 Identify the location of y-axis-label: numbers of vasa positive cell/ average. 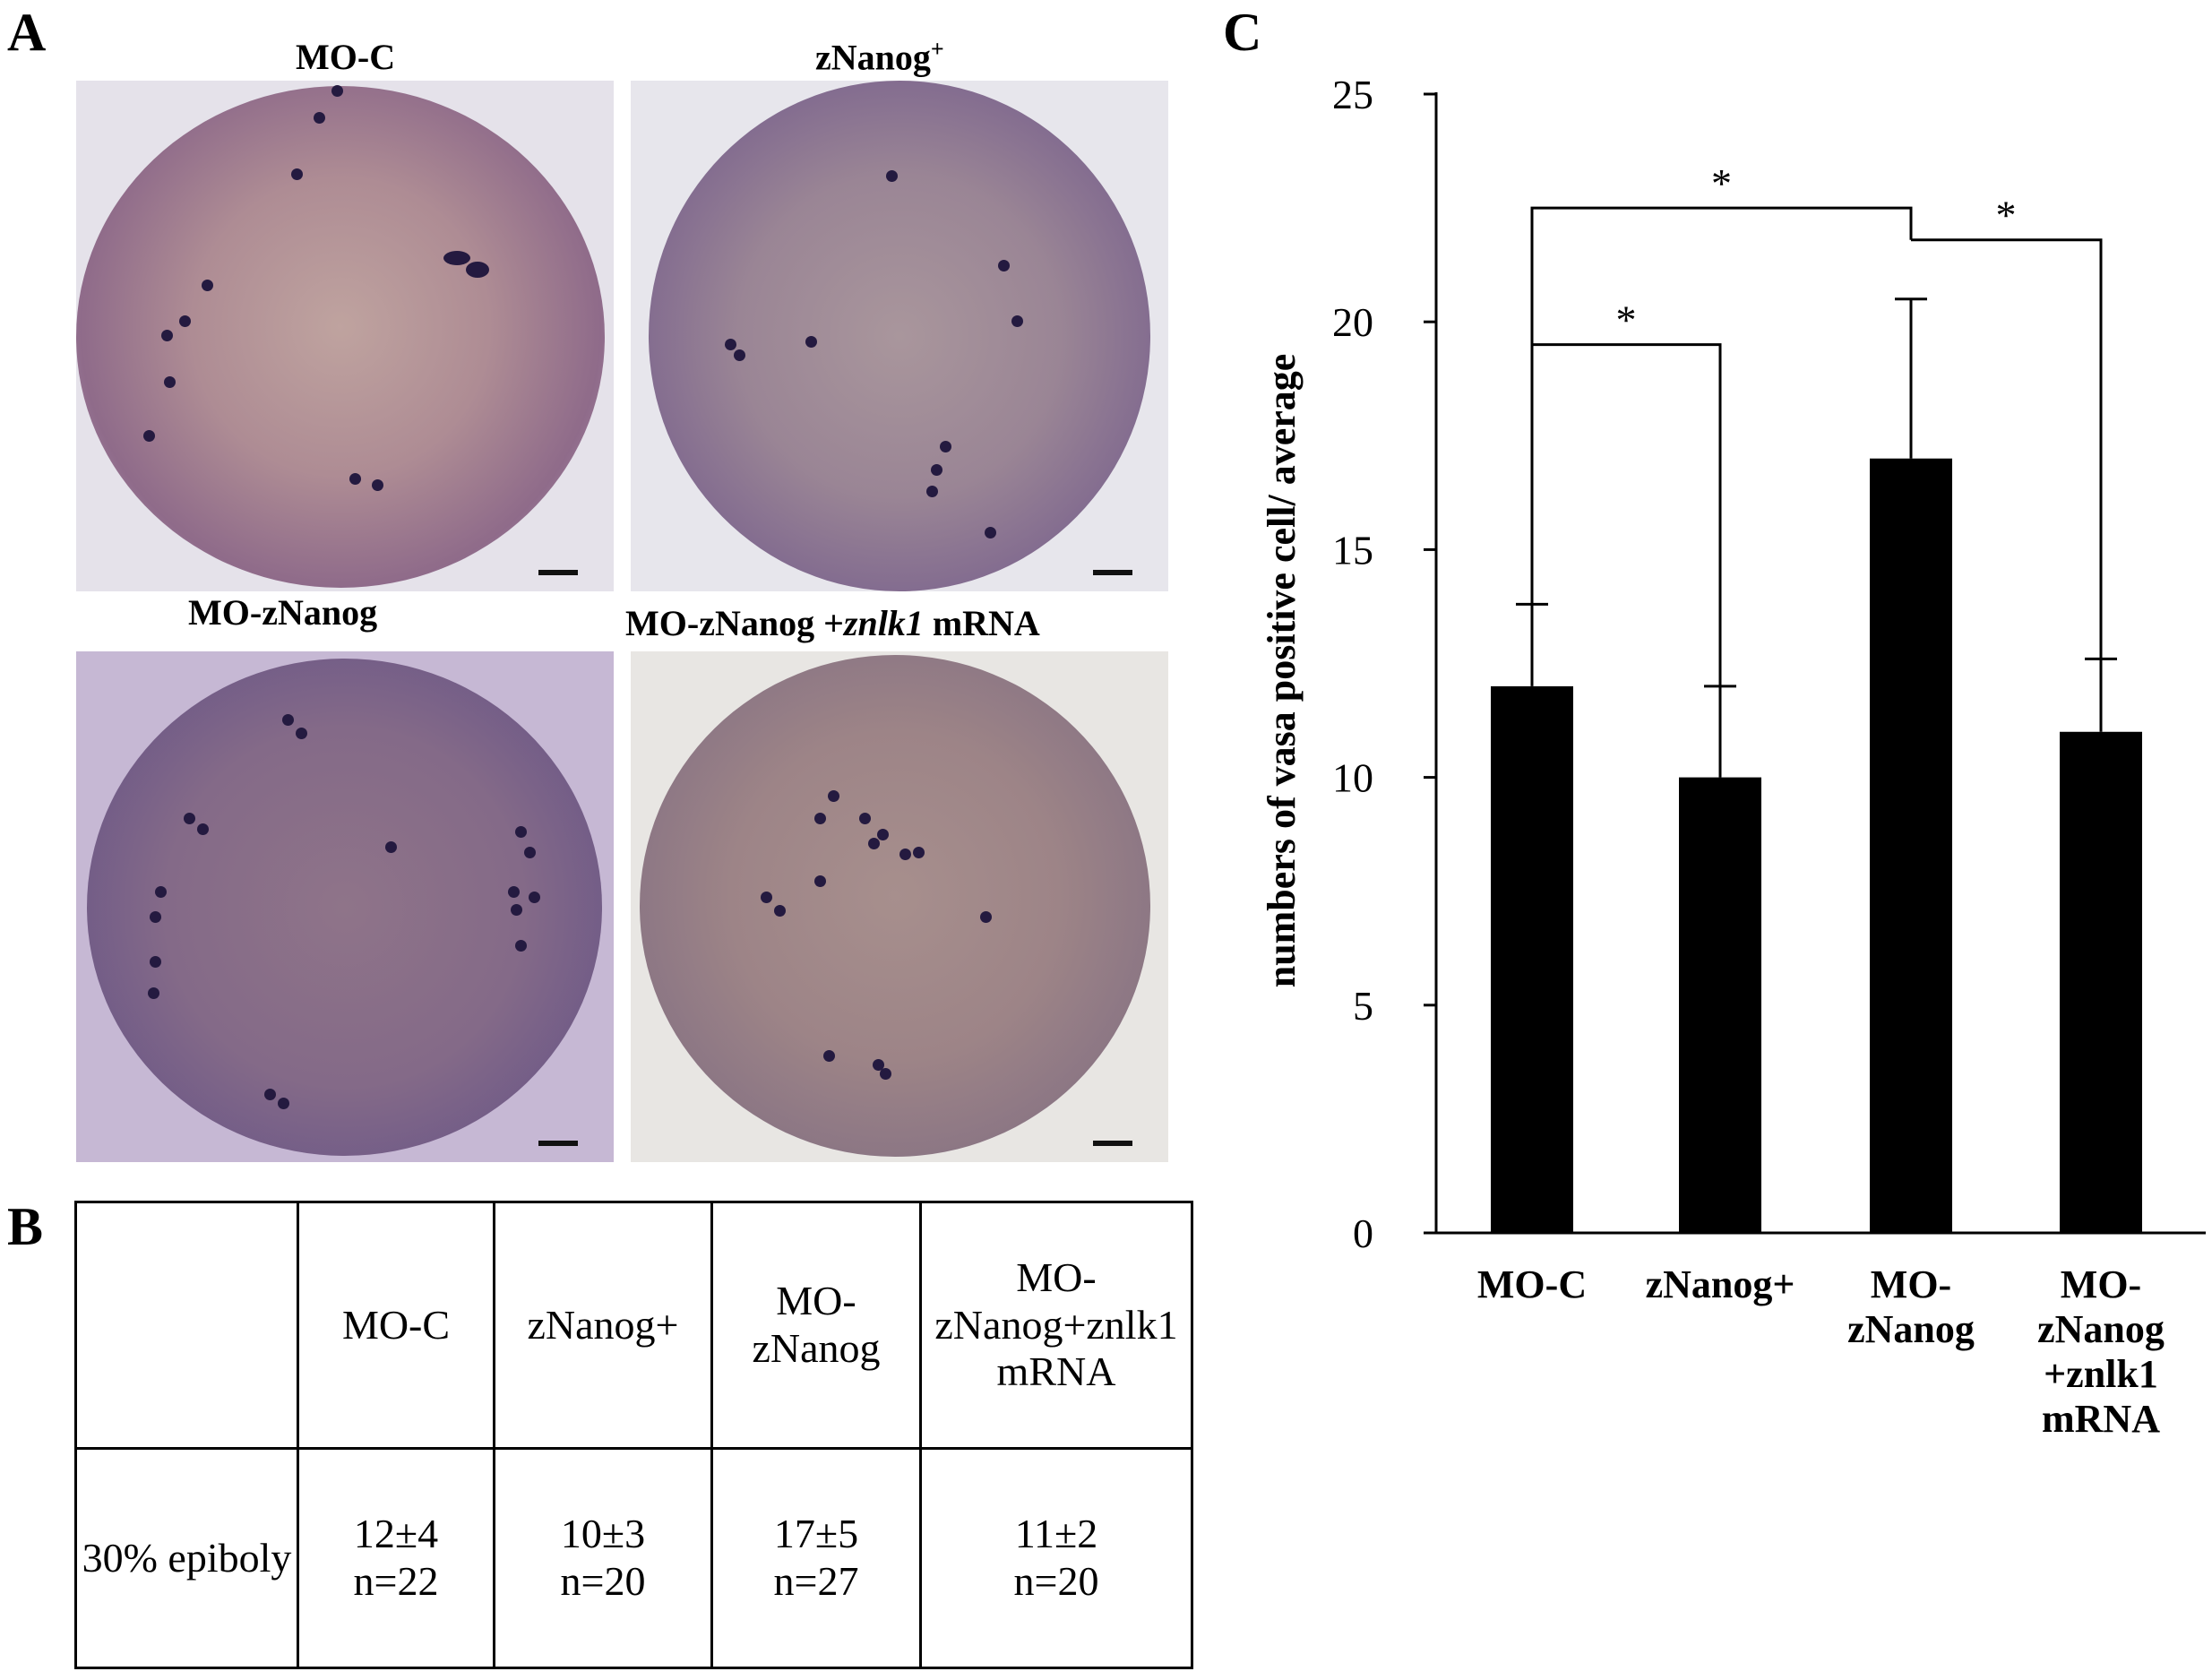
(1282, 671).